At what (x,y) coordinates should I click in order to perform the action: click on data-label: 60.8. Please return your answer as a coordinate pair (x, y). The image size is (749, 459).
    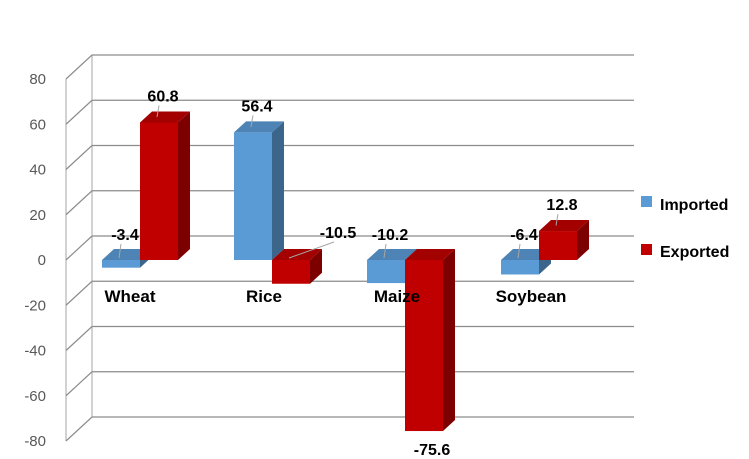
    Looking at the image, I should click on (162, 96).